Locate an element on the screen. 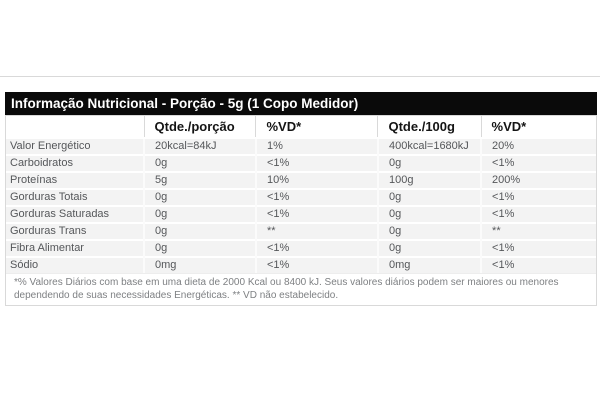  table-row: Carboidratos 0g <1% 0g <1% is located at coordinates (301, 163).